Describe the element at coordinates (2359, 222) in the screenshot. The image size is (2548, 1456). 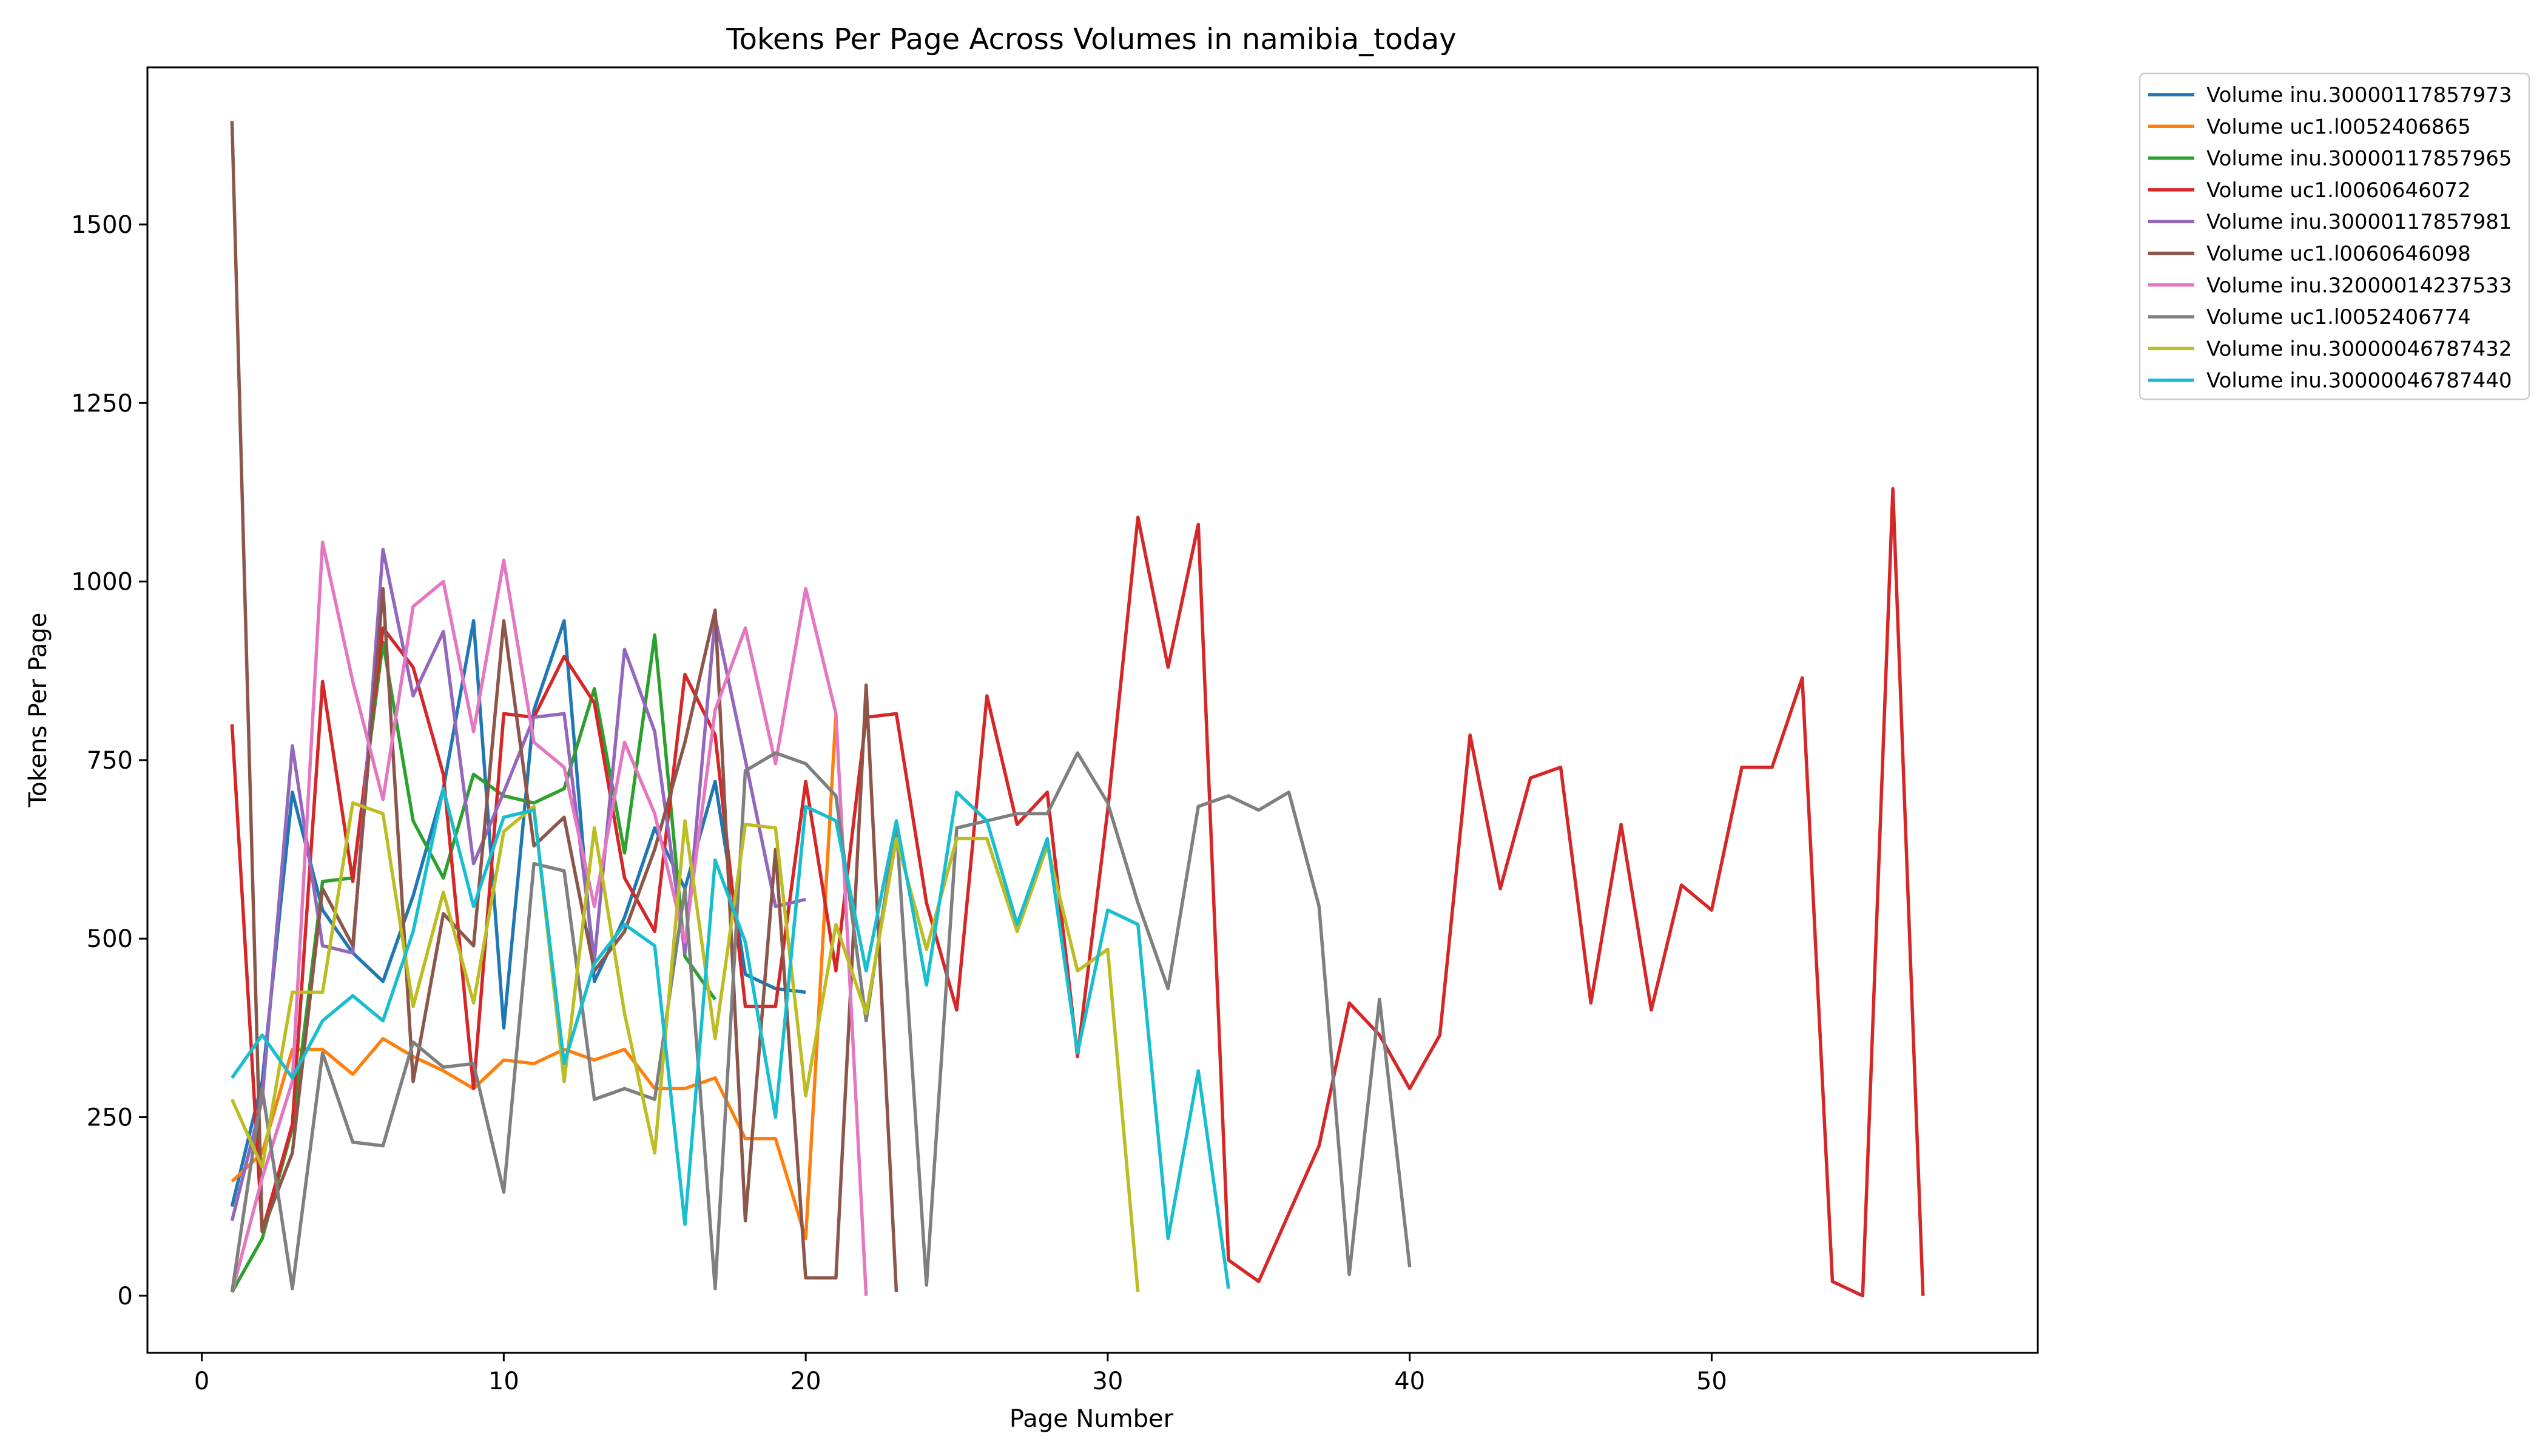
I see `legend-entry-label: Volume inu.30000117857981` at that location.